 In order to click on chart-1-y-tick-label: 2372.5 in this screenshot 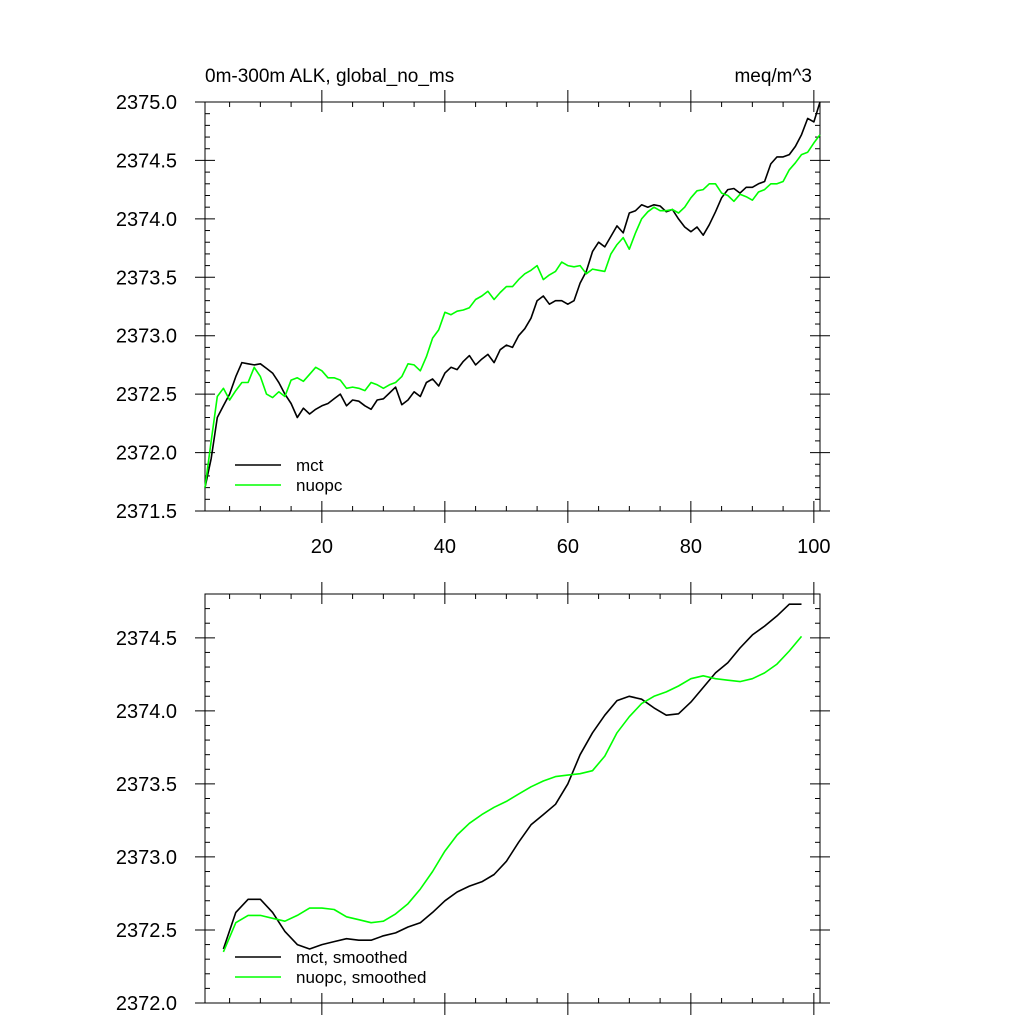, I will do `click(146, 395)`.